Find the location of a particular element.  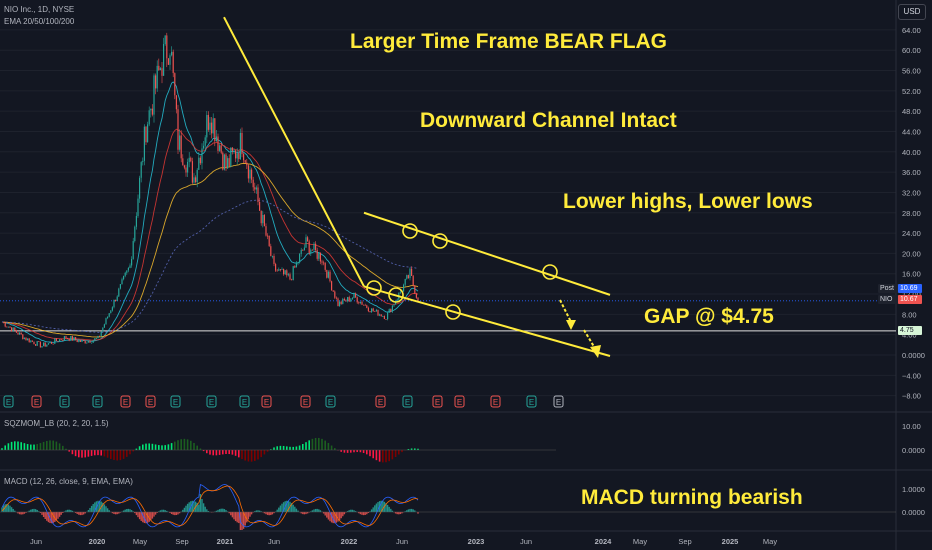

time-tick-label: 2024 is located at coordinates (604, 541).